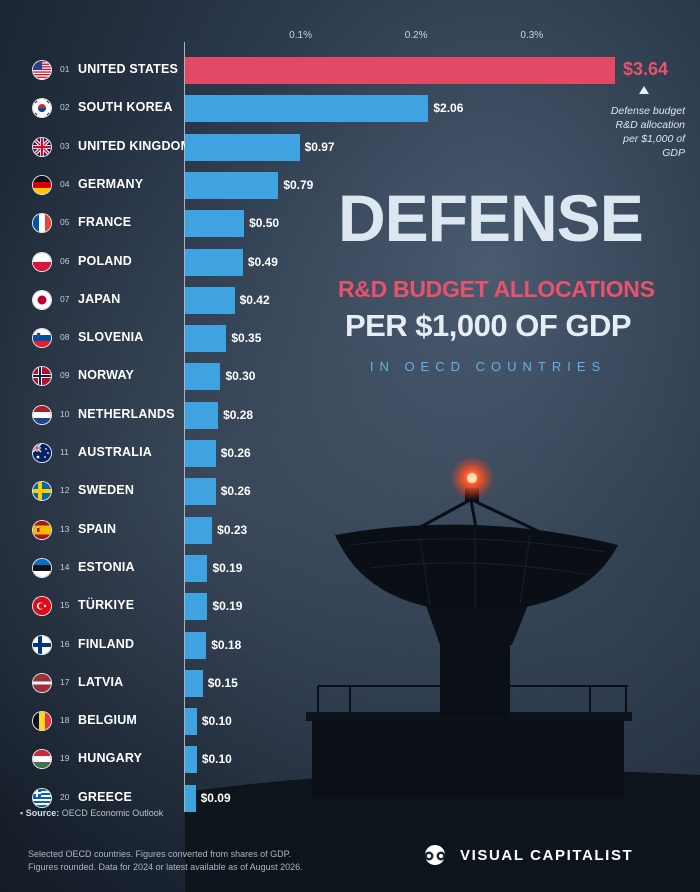  Describe the element at coordinates (350, 606) in the screenshot. I see `chart-row: 15 TÜRKIYE $0.19` at that location.